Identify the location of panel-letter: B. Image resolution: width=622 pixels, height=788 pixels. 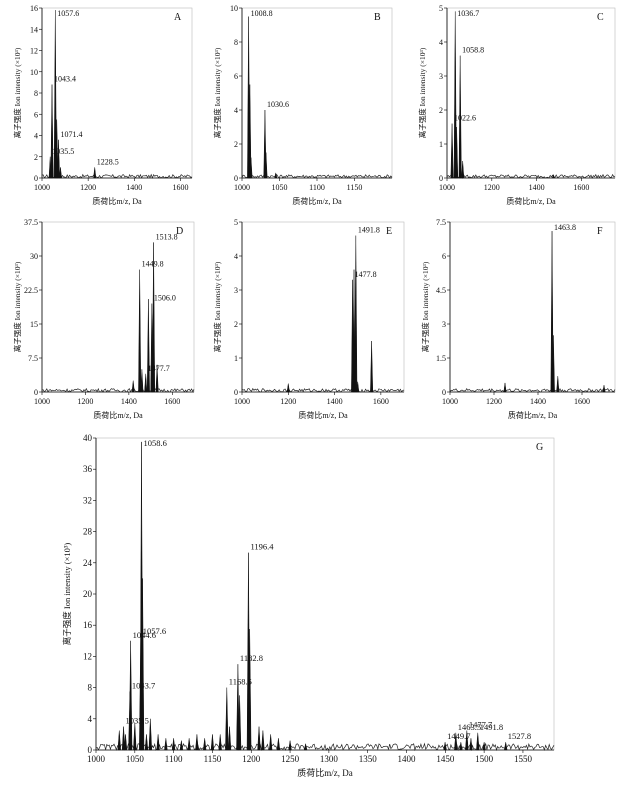
(377, 17).